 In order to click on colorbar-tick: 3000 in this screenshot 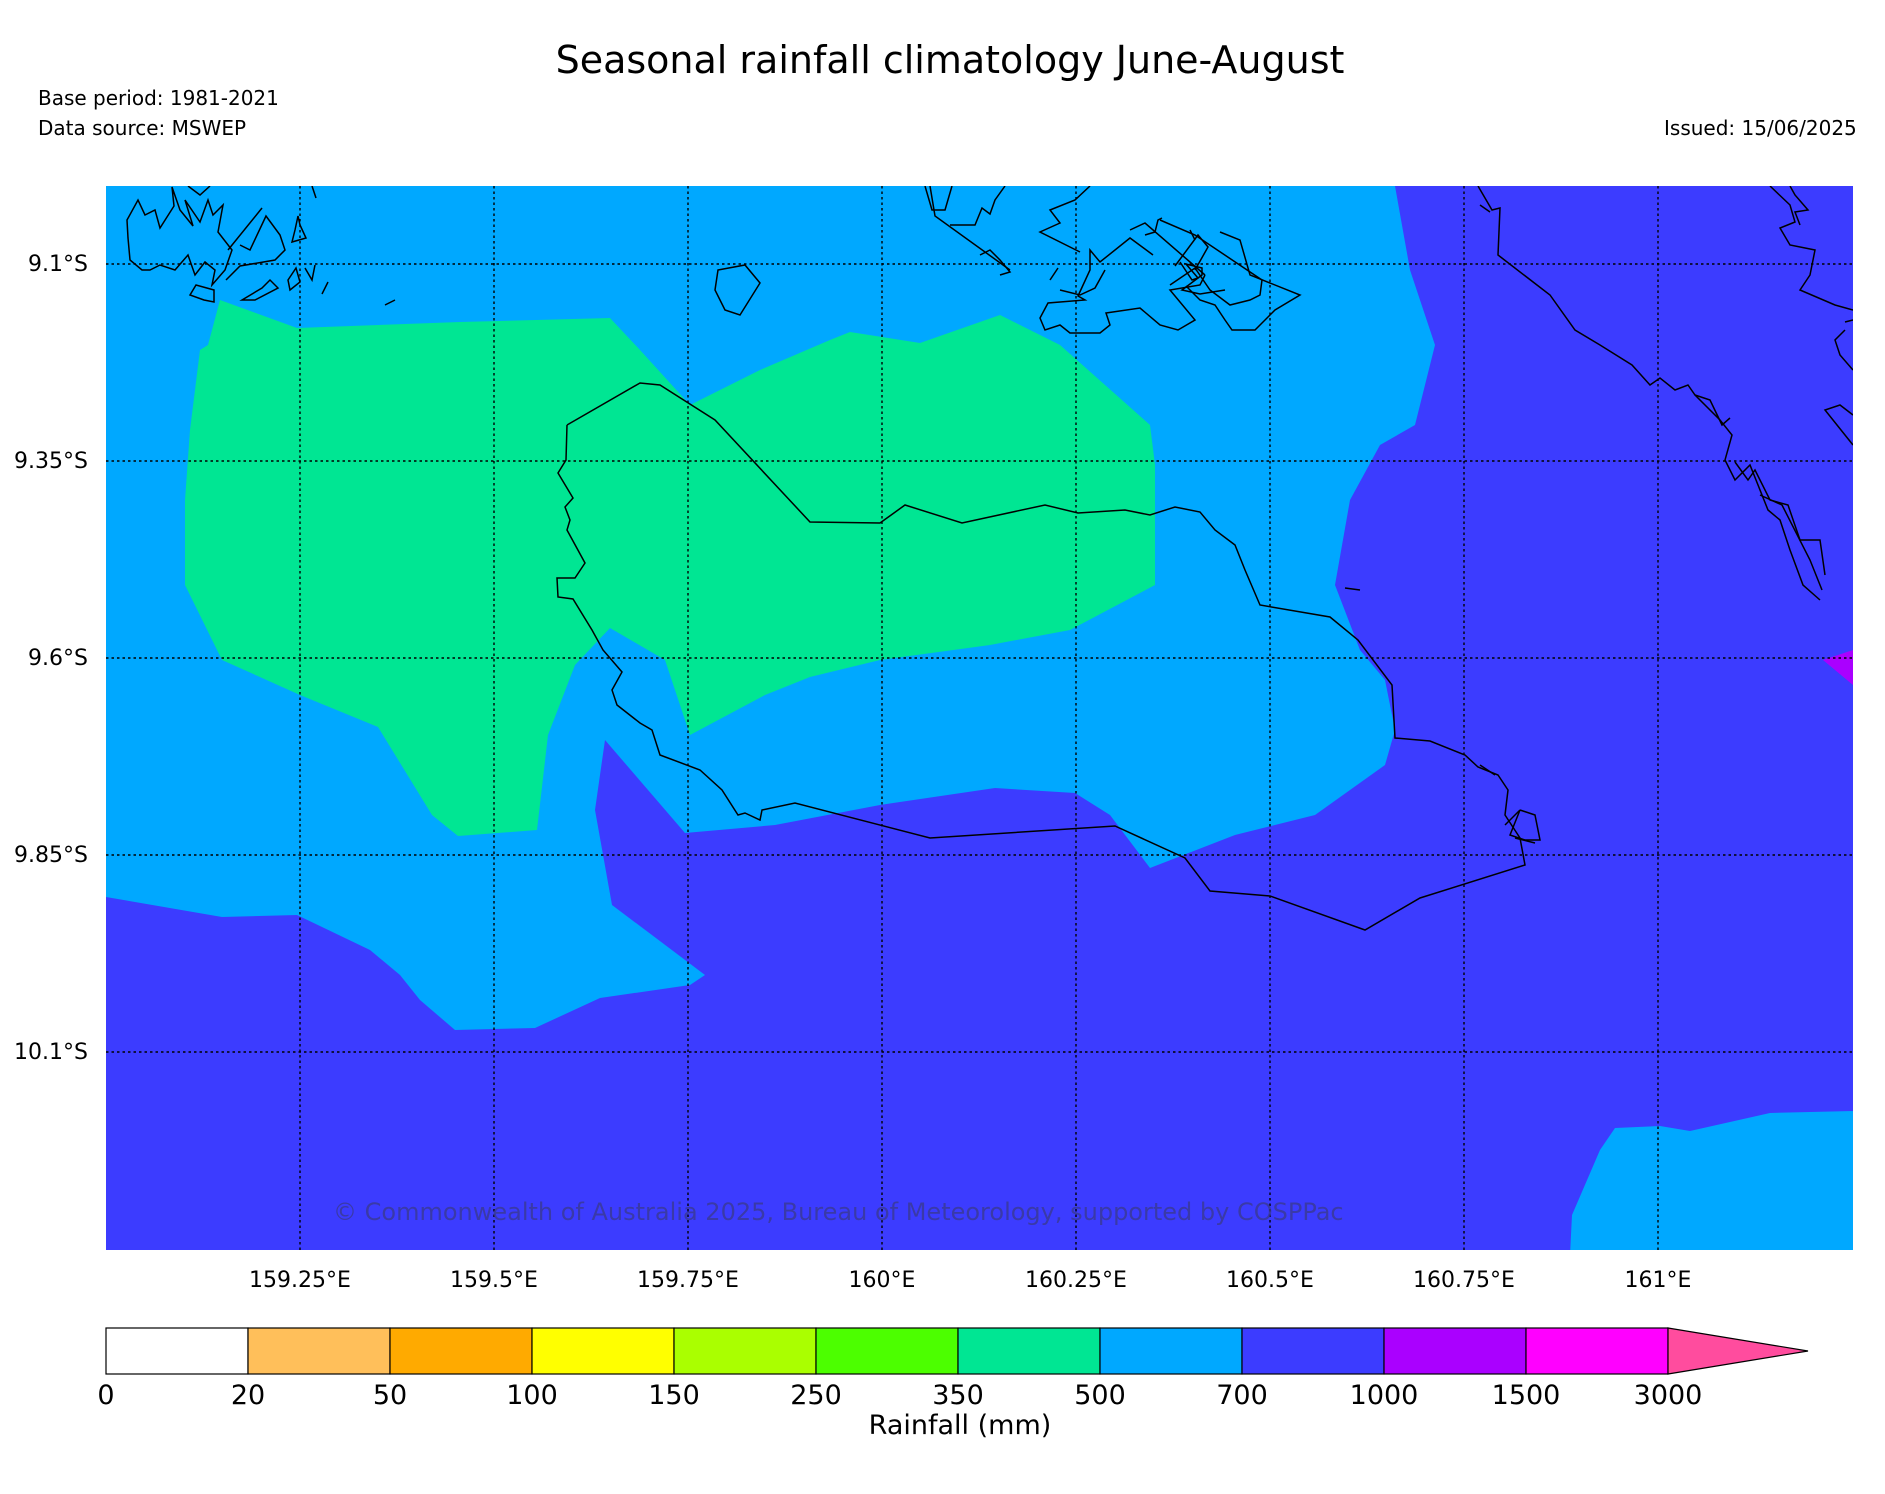, I will do `click(1668, 1395)`.